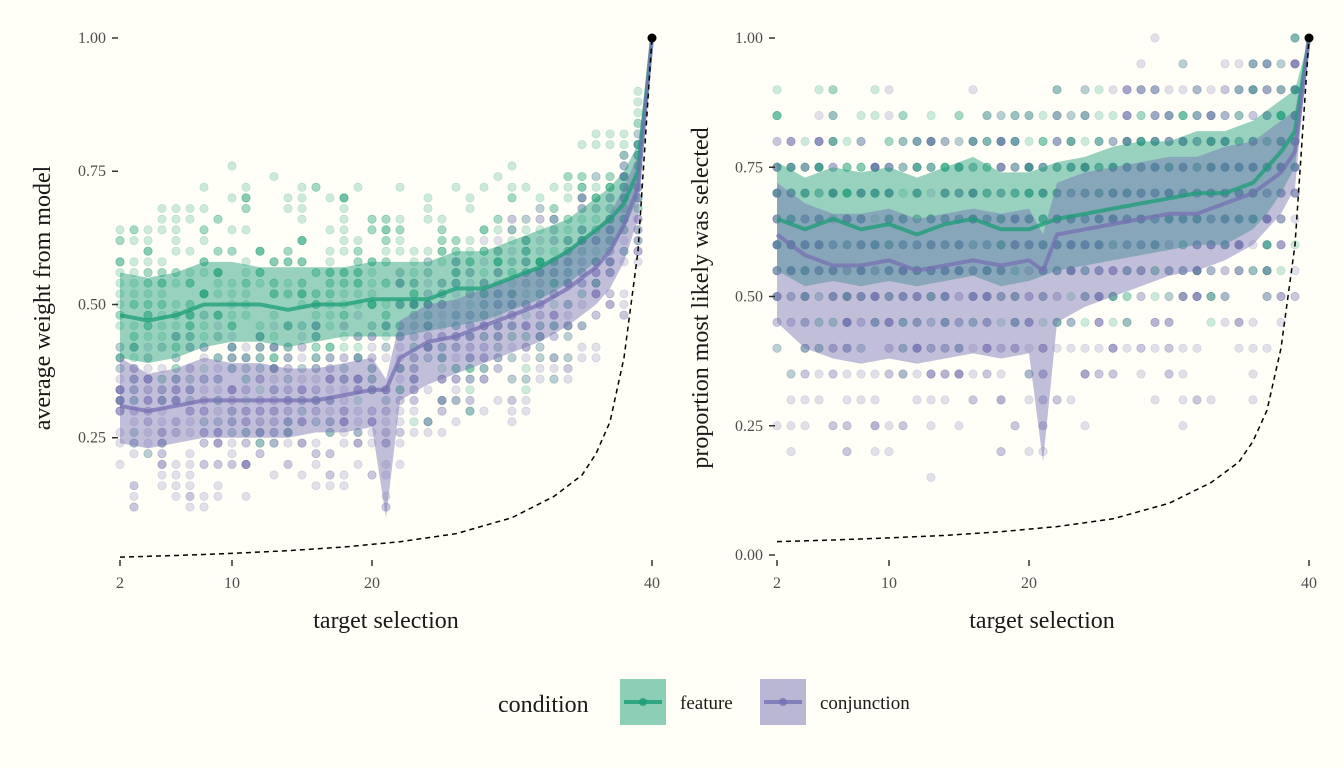 This screenshot has height=768, width=1344. What do you see at coordinates (783, 702) in the screenshot?
I see `legend-point-conjunction` at bounding box center [783, 702].